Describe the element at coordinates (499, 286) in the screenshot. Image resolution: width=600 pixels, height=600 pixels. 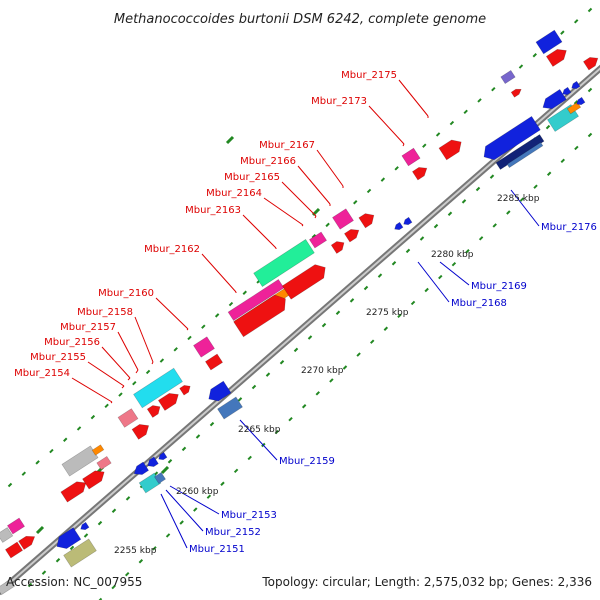
I see `gene-label-mbur-2169: Mbur_2169` at that location.